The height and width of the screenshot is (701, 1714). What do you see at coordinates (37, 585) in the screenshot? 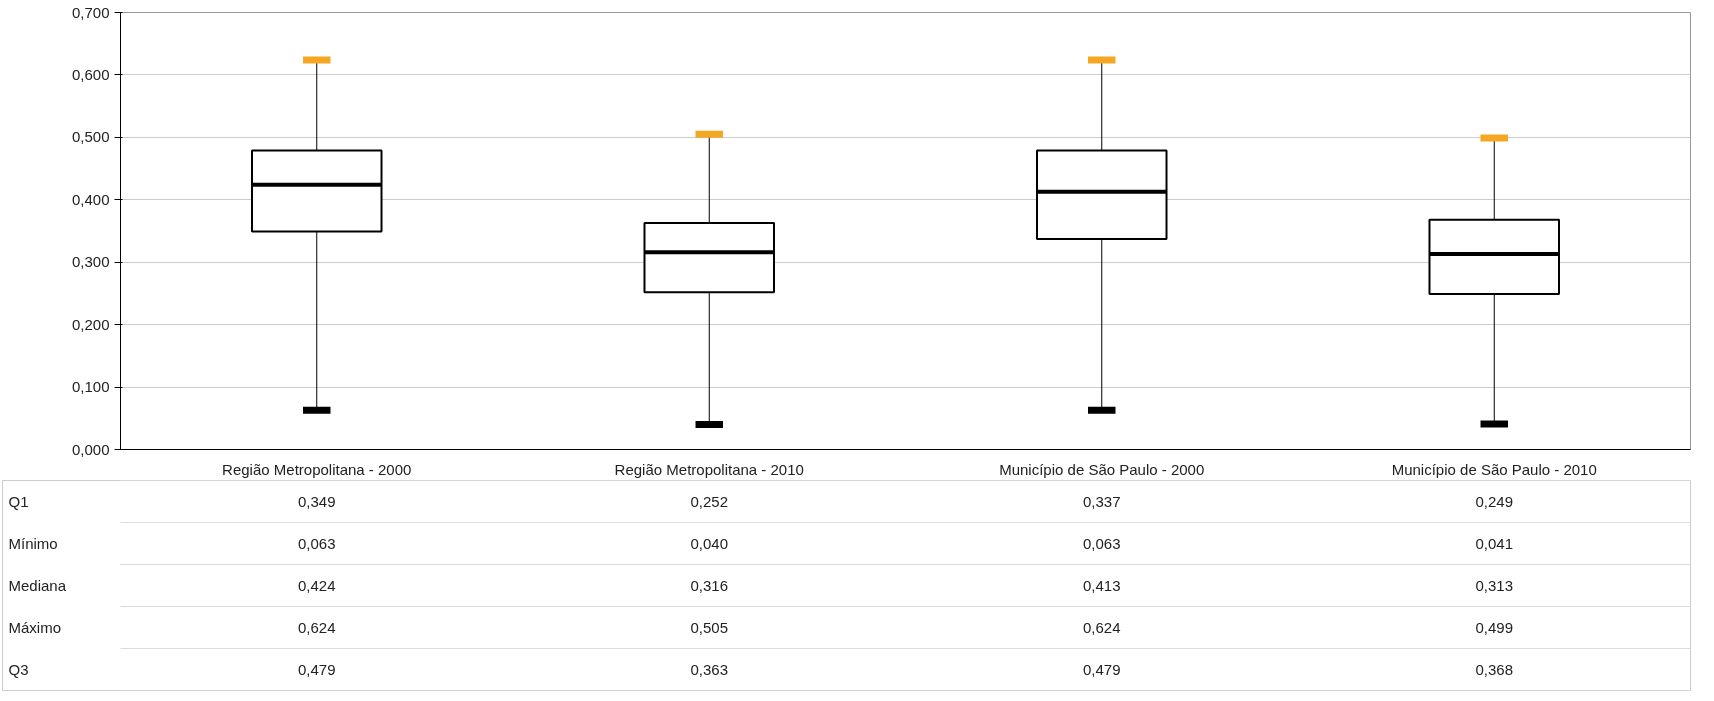
I see `text: Mediana` at bounding box center [37, 585].